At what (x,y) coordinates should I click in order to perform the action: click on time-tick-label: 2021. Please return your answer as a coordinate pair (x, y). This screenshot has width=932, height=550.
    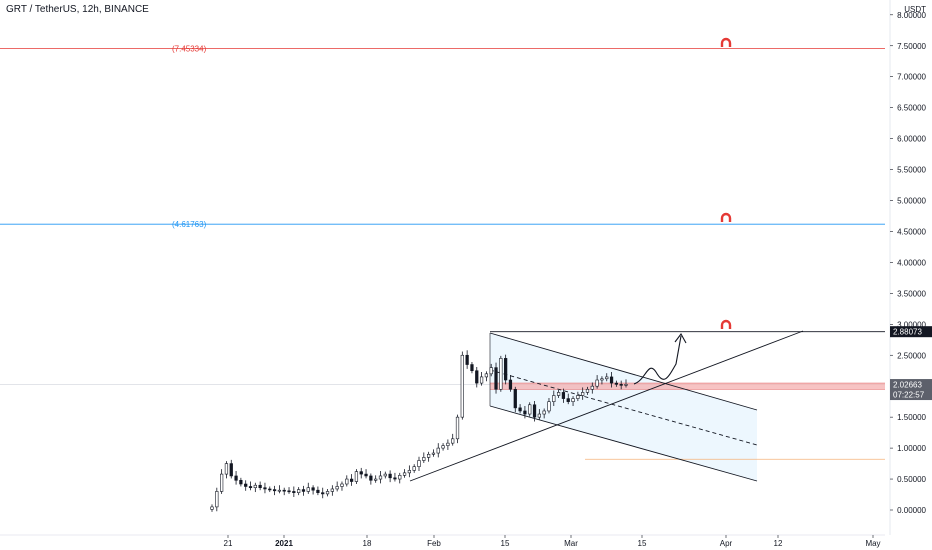
    Looking at the image, I should click on (284, 543).